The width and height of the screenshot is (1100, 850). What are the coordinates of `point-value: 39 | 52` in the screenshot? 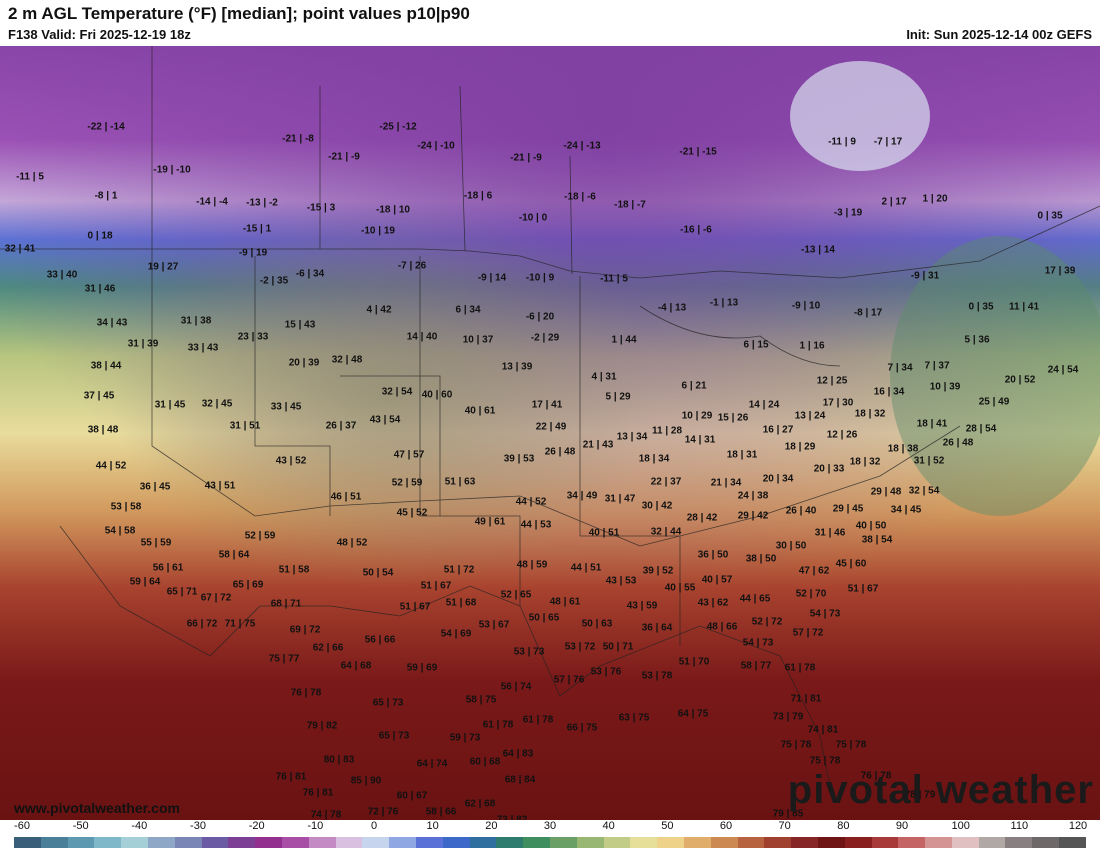 It's located at (658, 571).